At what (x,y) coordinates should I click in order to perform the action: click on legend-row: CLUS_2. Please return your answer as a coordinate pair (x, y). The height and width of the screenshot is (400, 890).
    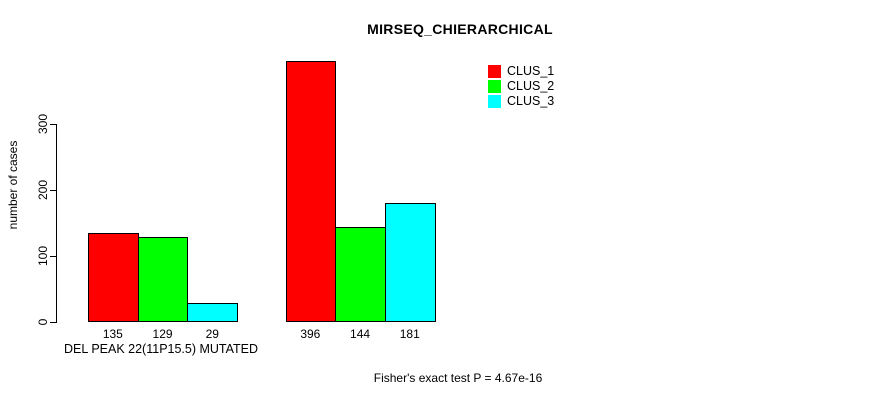
    Looking at the image, I should click on (521, 86).